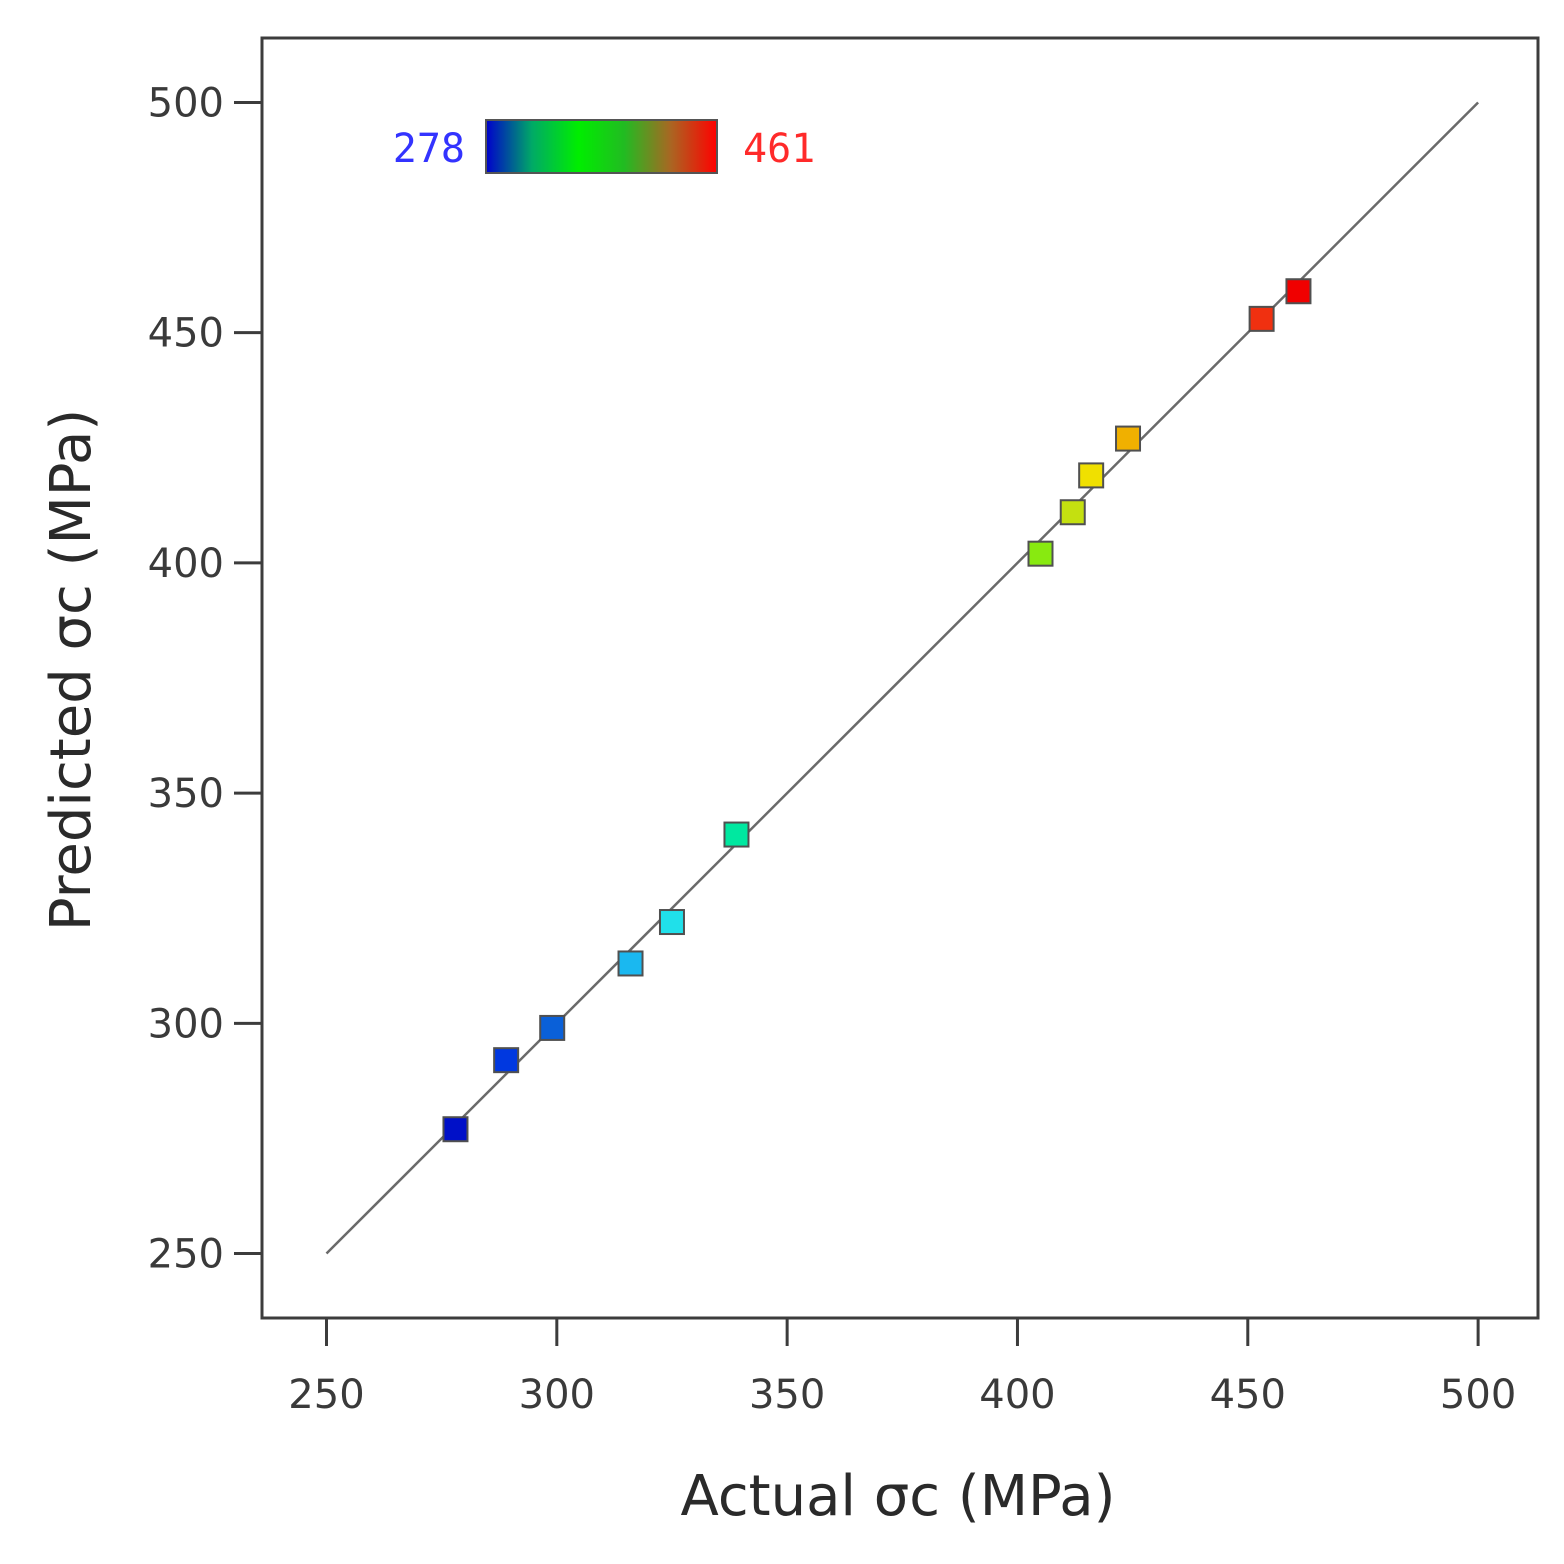 The width and height of the screenshot is (1564, 1564). Describe the element at coordinates (779, 149) in the screenshot. I see `legend-max-label: 461` at that location.